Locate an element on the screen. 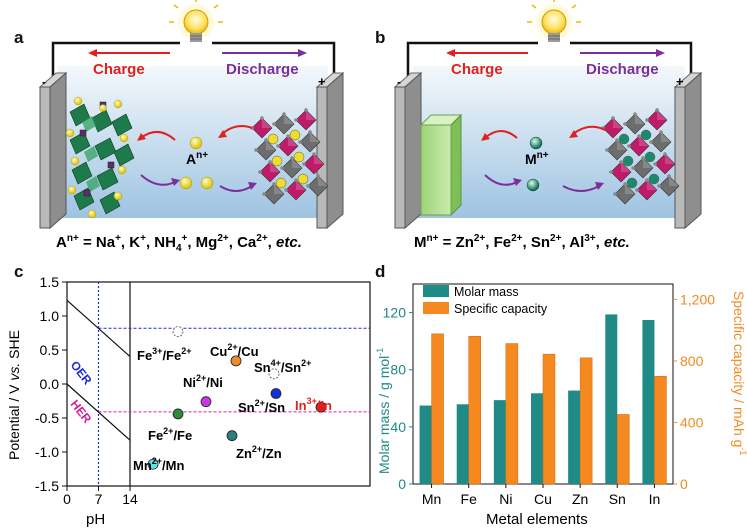  couple-label: Sn4+/Sn2+ is located at coordinates (282, 366).